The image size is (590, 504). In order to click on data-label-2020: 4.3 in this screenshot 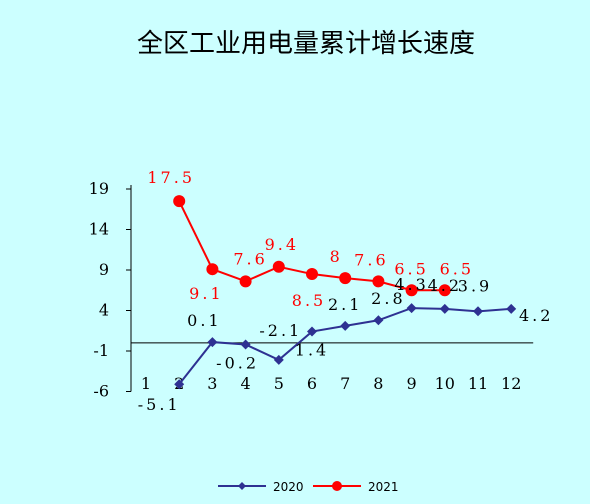, I will do `click(411, 284)`.